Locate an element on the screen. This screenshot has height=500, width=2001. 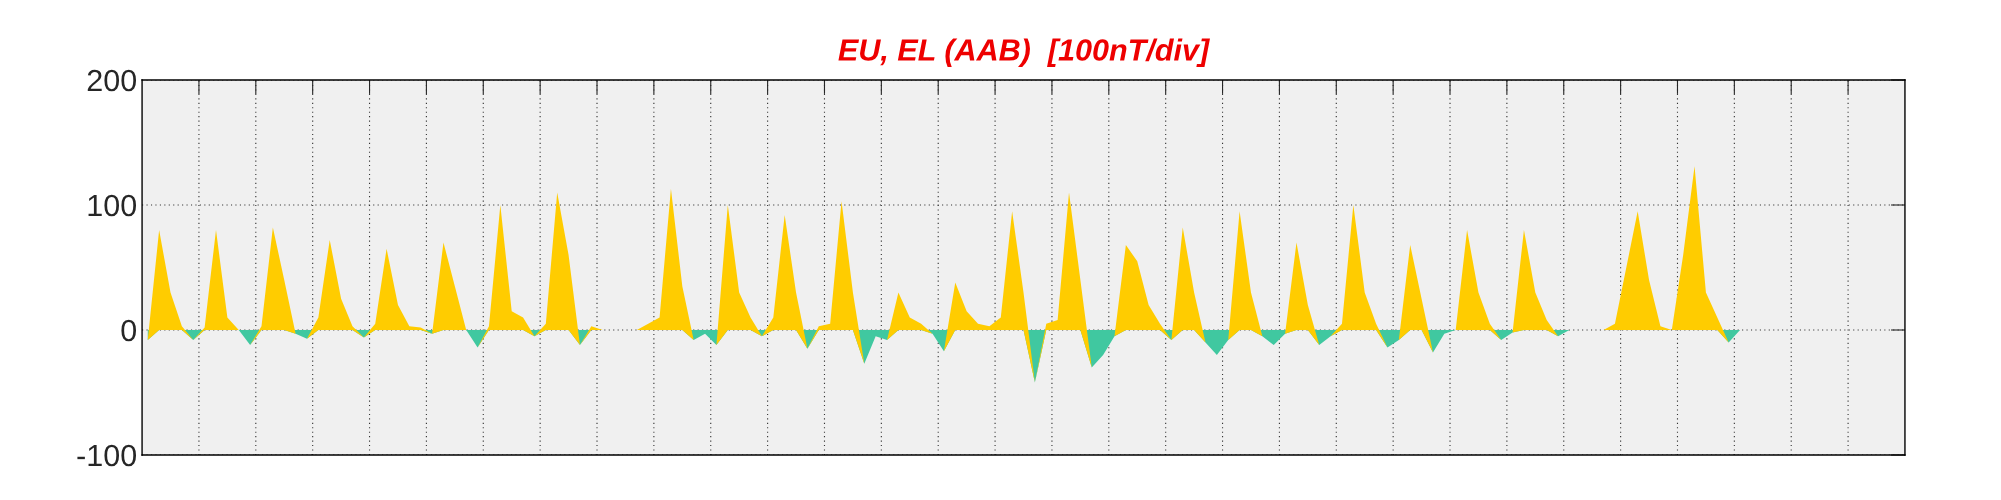
y-tick-label: 0 is located at coordinates (129, 330).